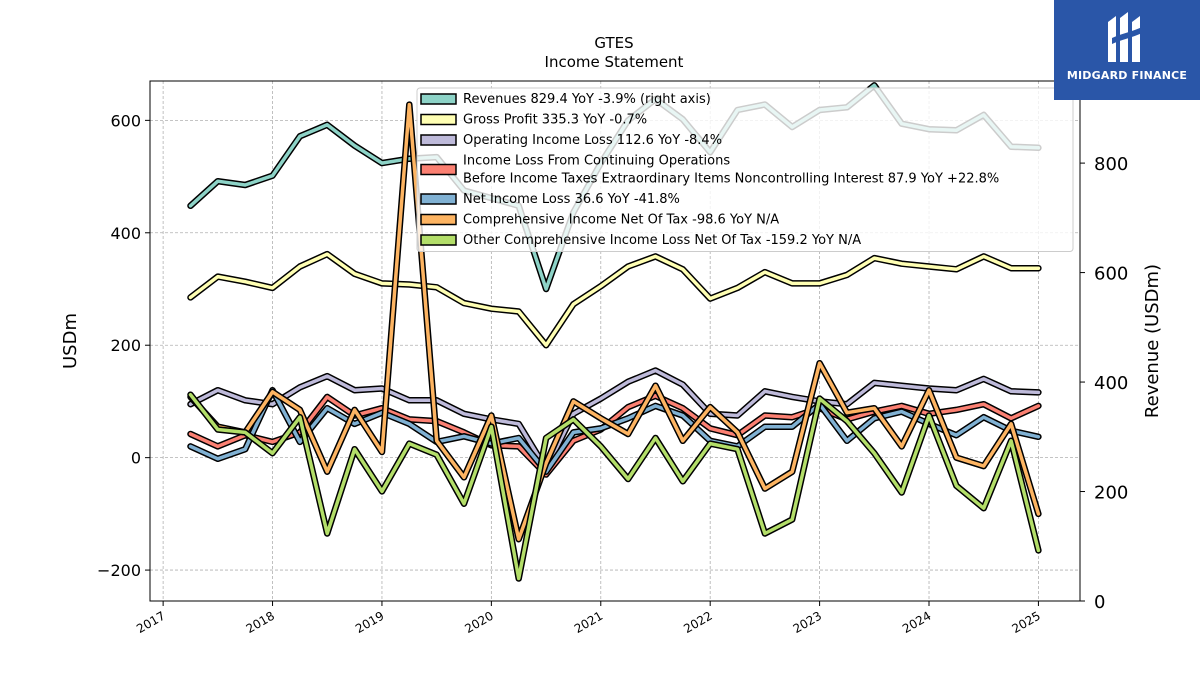 The height and width of the screenshot is (675, 1200). I want to click on y2-tick-label: 0, so click(1099, 602).